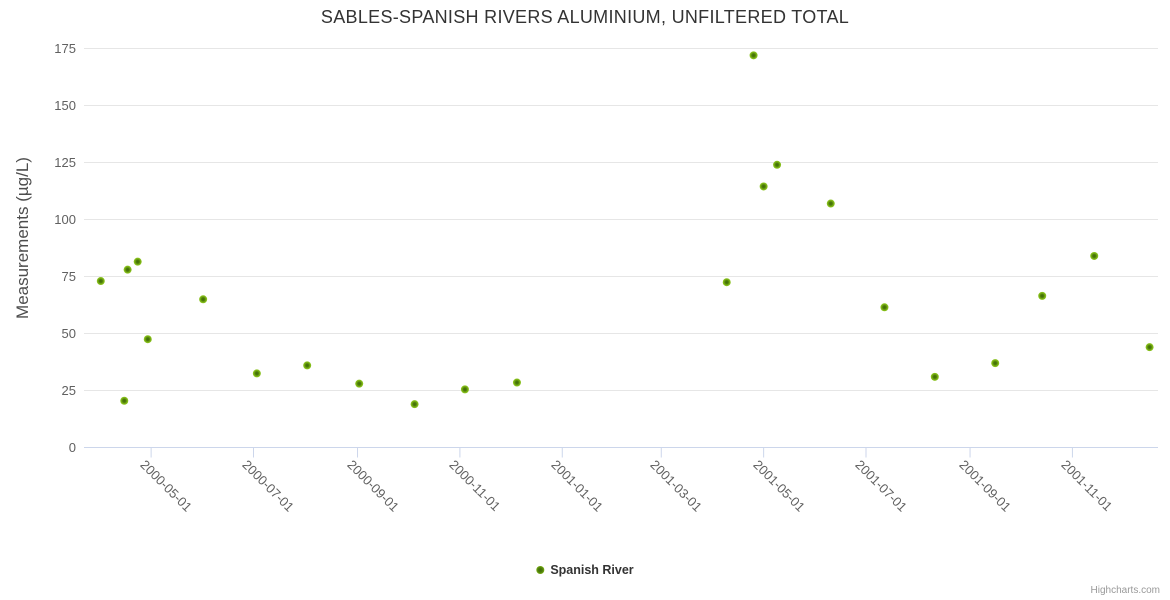 The width and height of the screenshot is (1170, 600). What do you see at coordinates (72, 447) in the screenshot?
I see `y-tick-label: 0` at bounding box center [72, 447].